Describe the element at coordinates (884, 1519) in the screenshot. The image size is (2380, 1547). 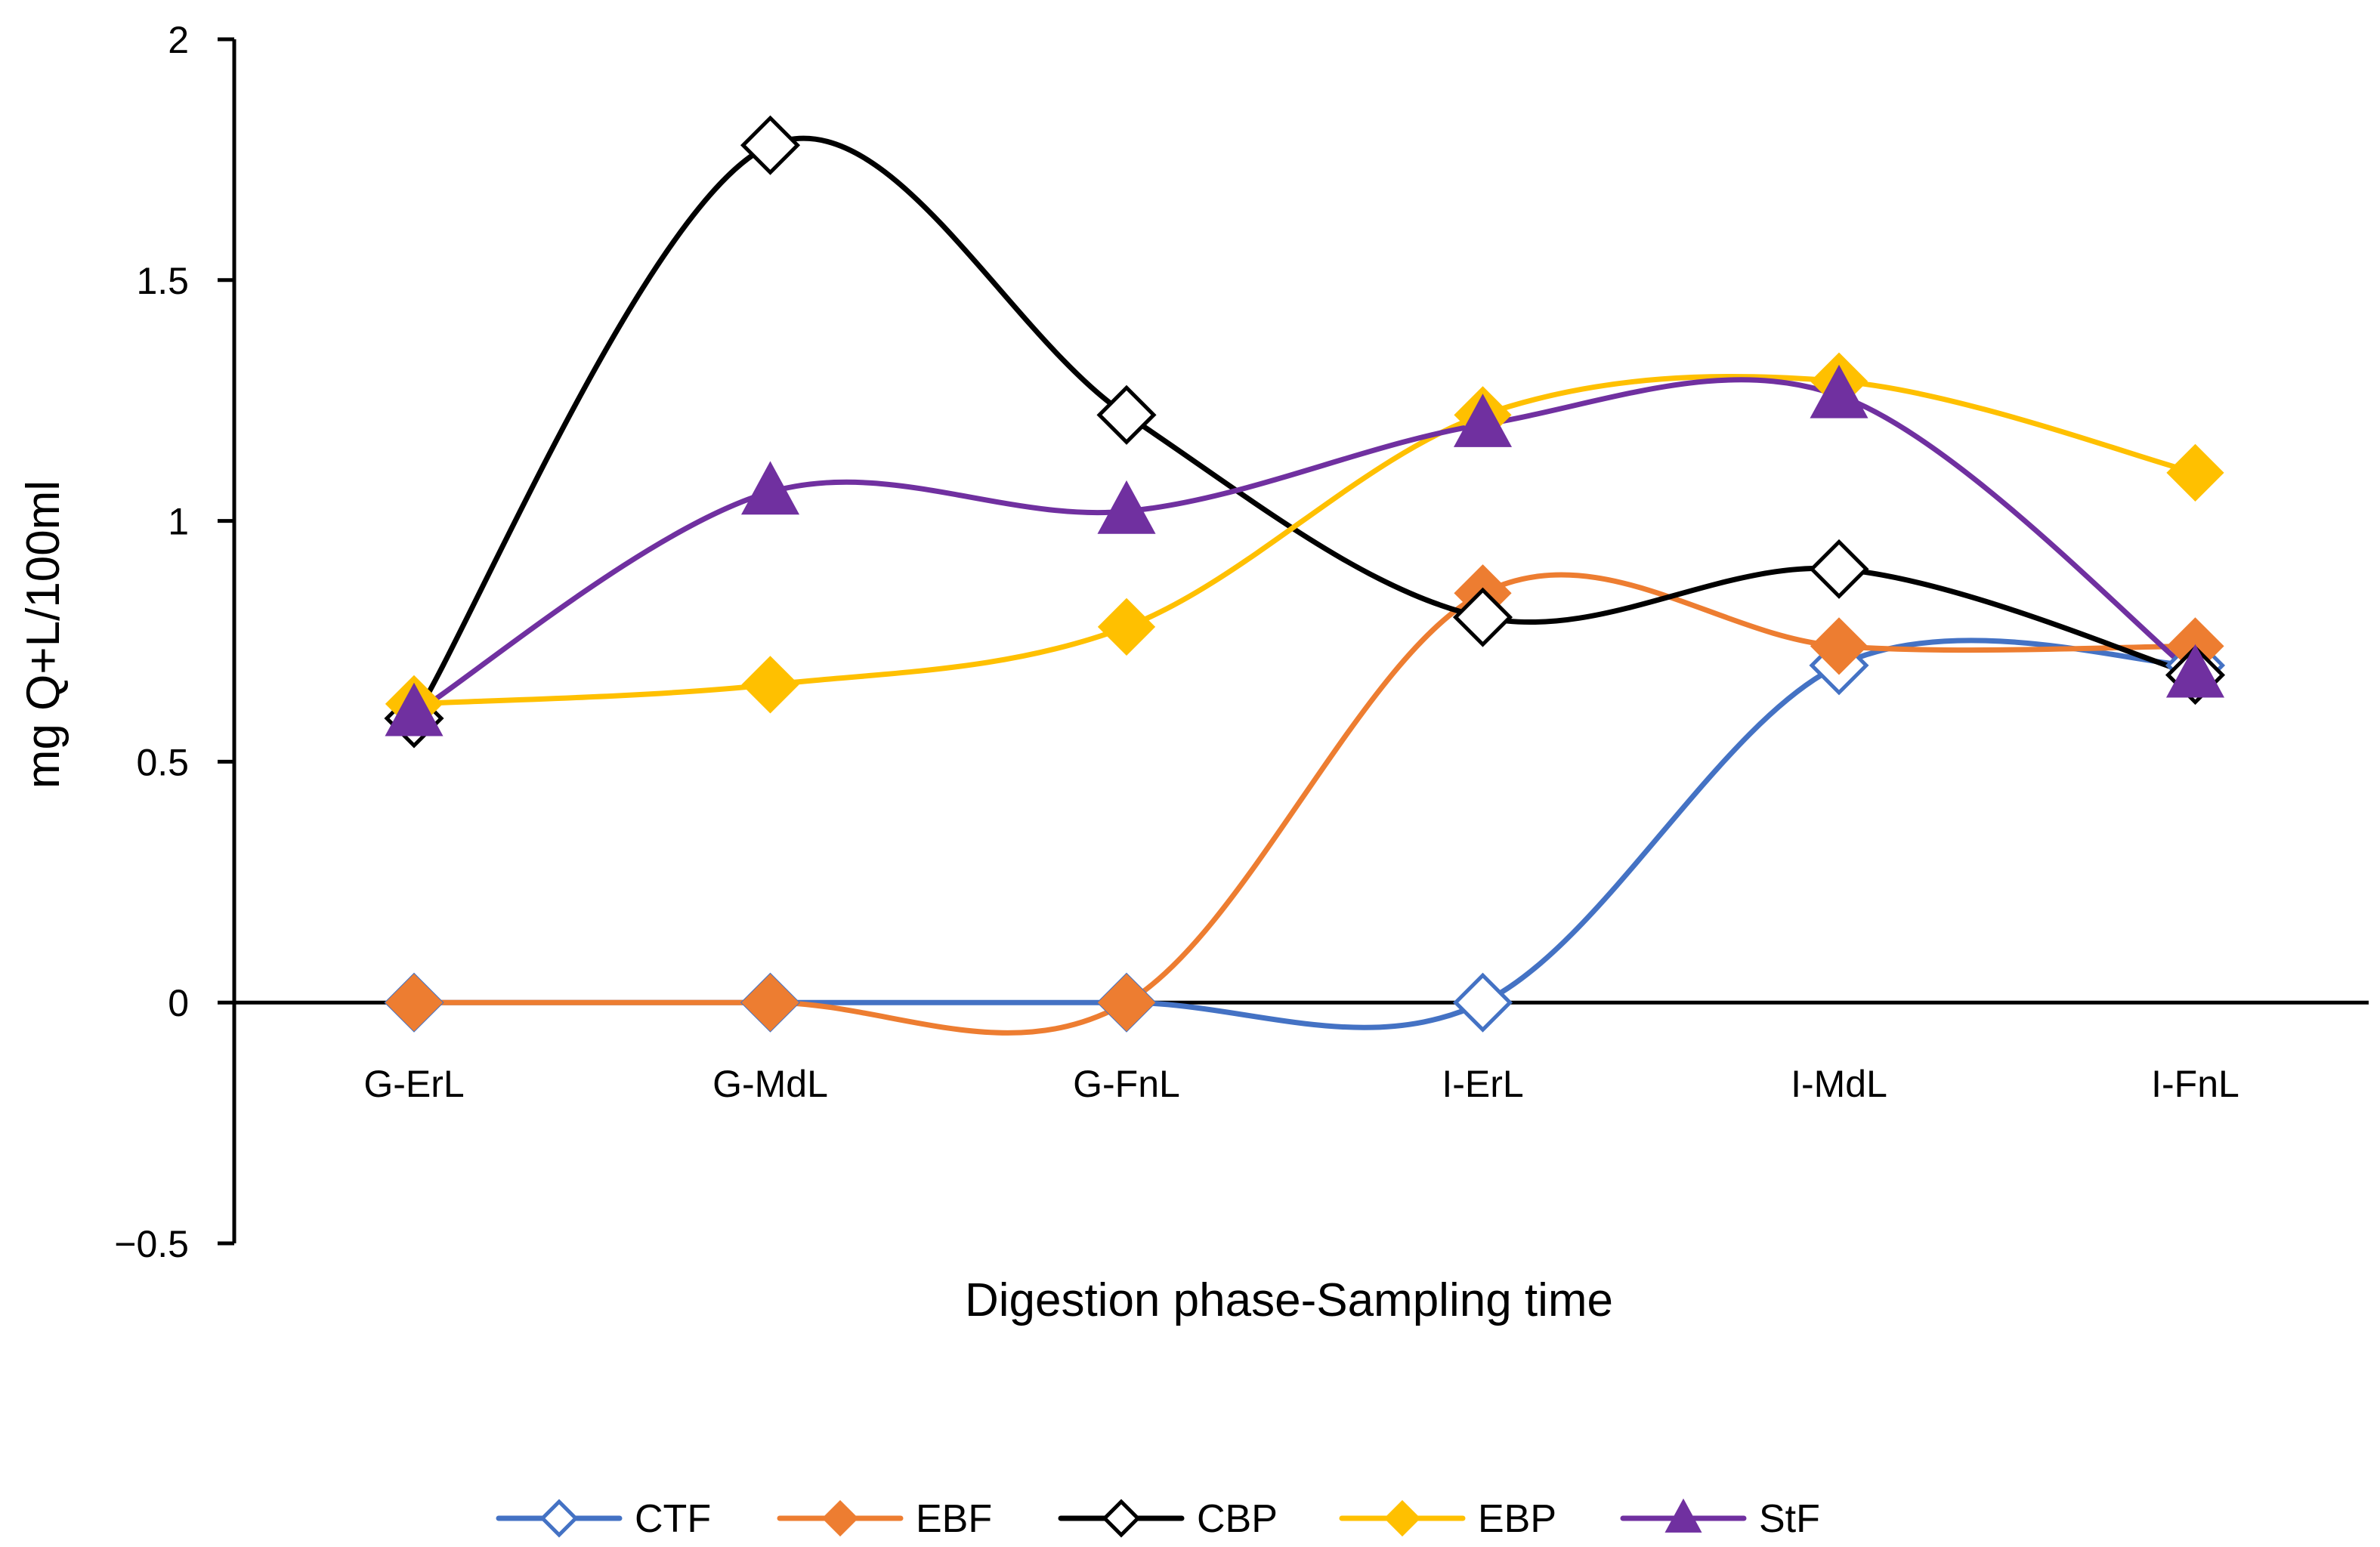
I see `legend-item-ebf: EBF` at that location.